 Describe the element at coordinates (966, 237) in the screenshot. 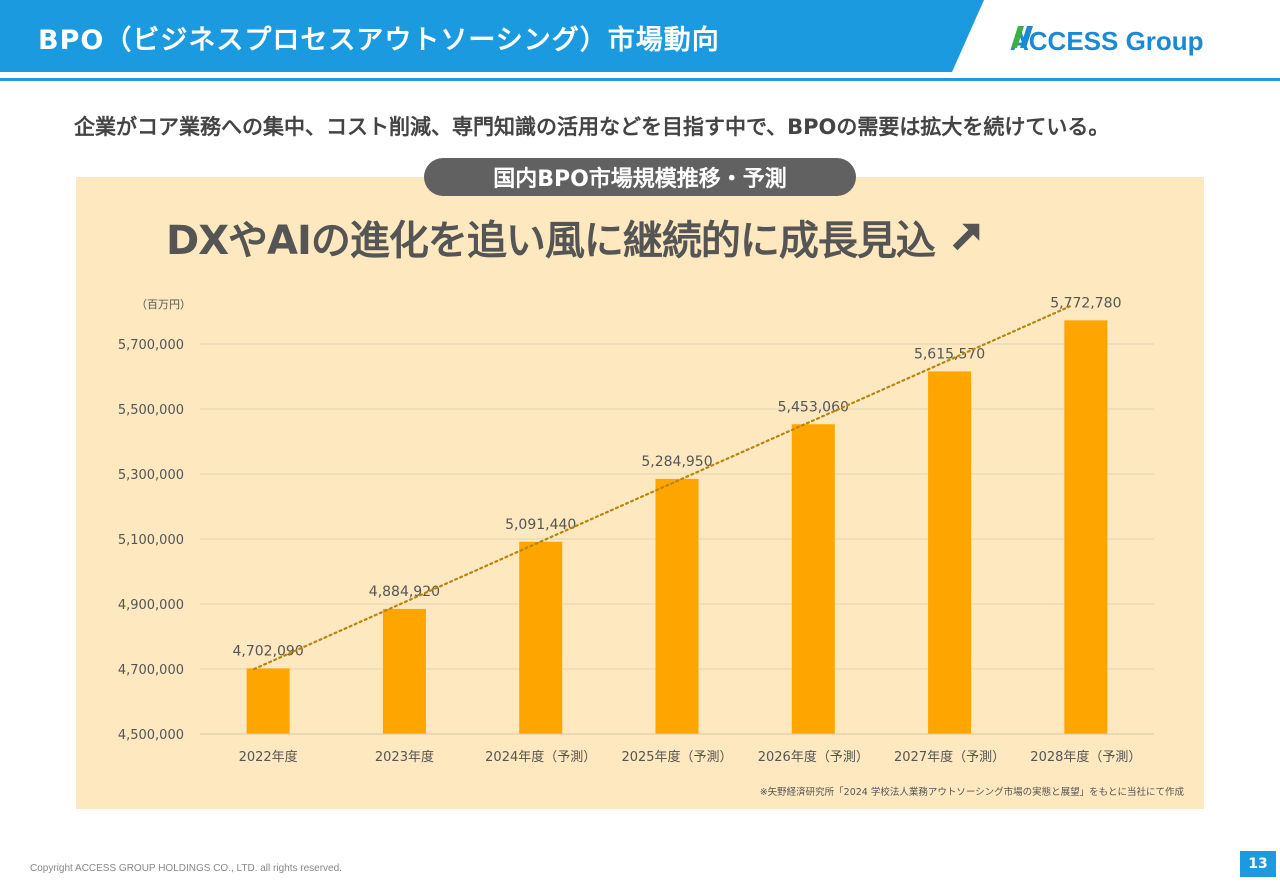

I see `arrow-up-right-icon` at that location.